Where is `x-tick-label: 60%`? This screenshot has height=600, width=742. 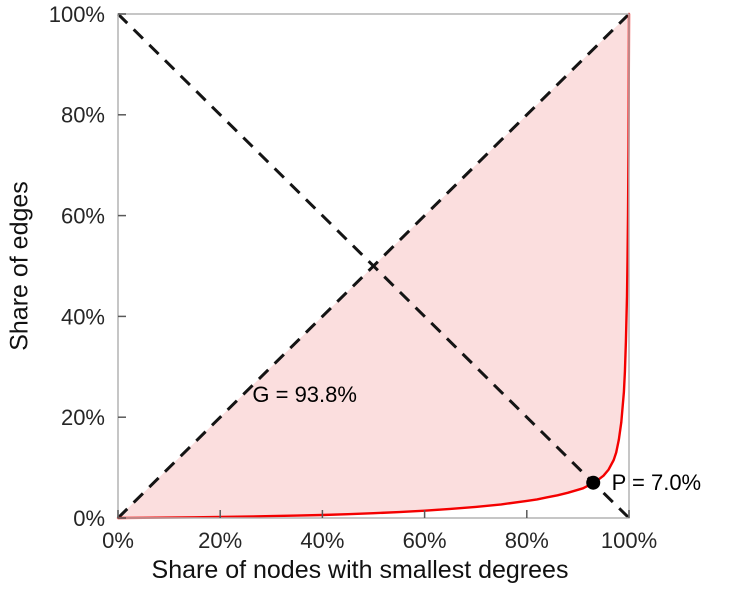 x-tick-label: 60% is located at coordinates (425, 540).